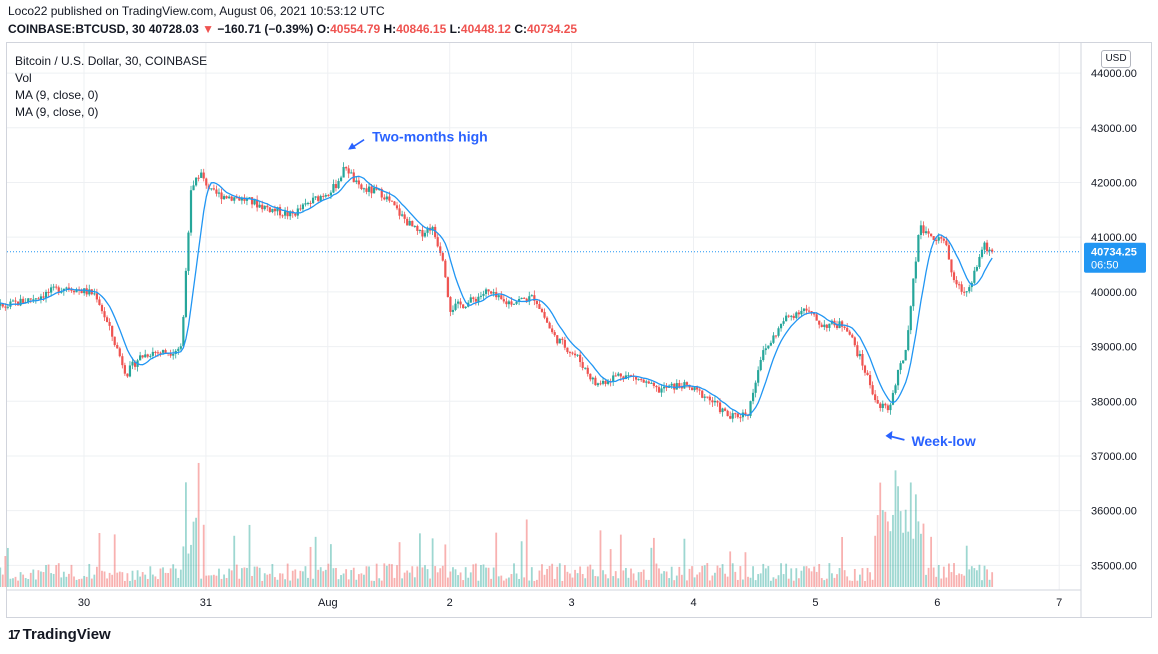 The image size is (1158, 654). Describe the element at coordinates (328, 603) in the screenshot. I see `time-tick-label: Aug` at that location.